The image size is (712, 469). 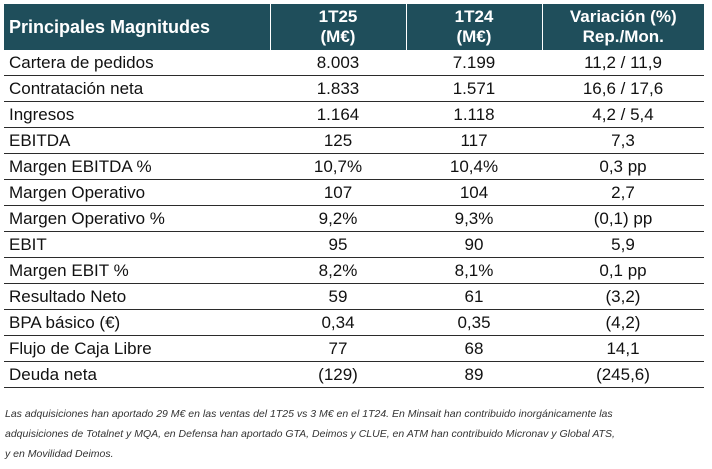 I want to click on value-variacion: 7,3, so click(x=623, y=140).